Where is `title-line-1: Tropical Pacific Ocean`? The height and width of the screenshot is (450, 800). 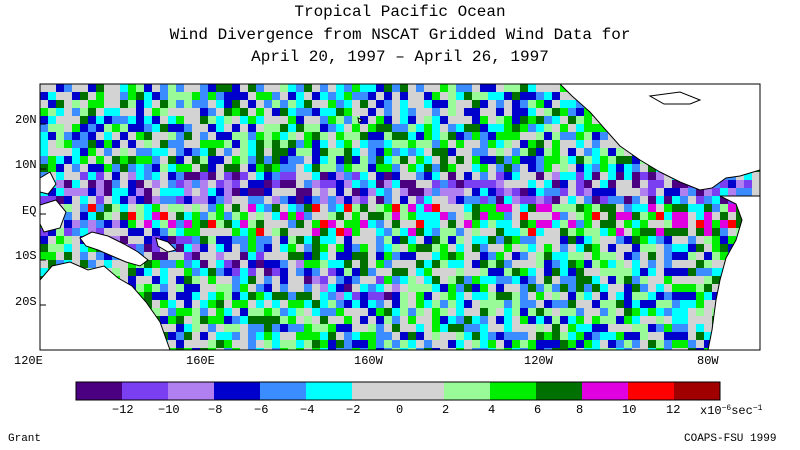 title-line-1: Tropical Pacific Ocean is located at coordinates (400, 12).